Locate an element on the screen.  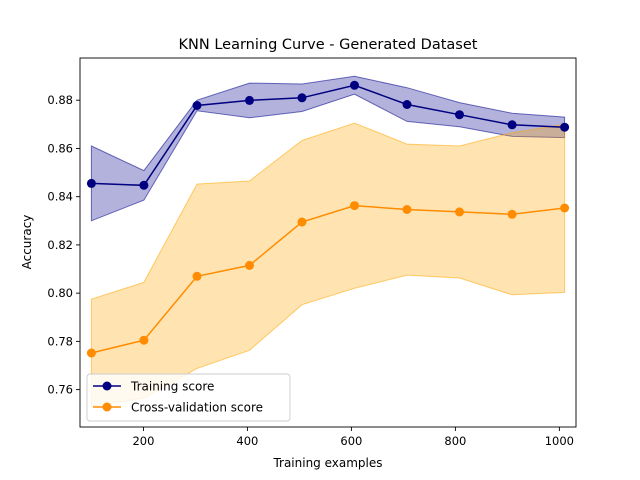
x-tick-label: 200 is located at coordinates (143, 441).